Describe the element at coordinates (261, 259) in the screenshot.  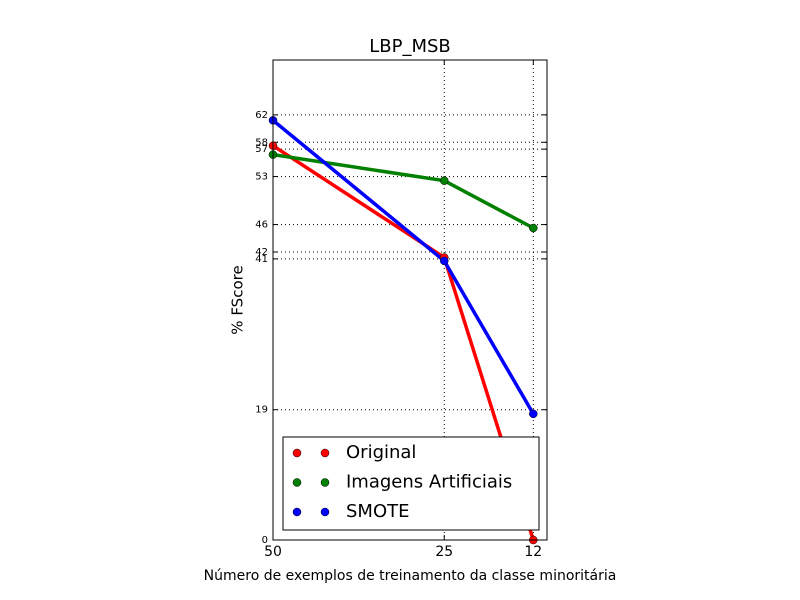
I see `y-tick-label: 41` at that location.